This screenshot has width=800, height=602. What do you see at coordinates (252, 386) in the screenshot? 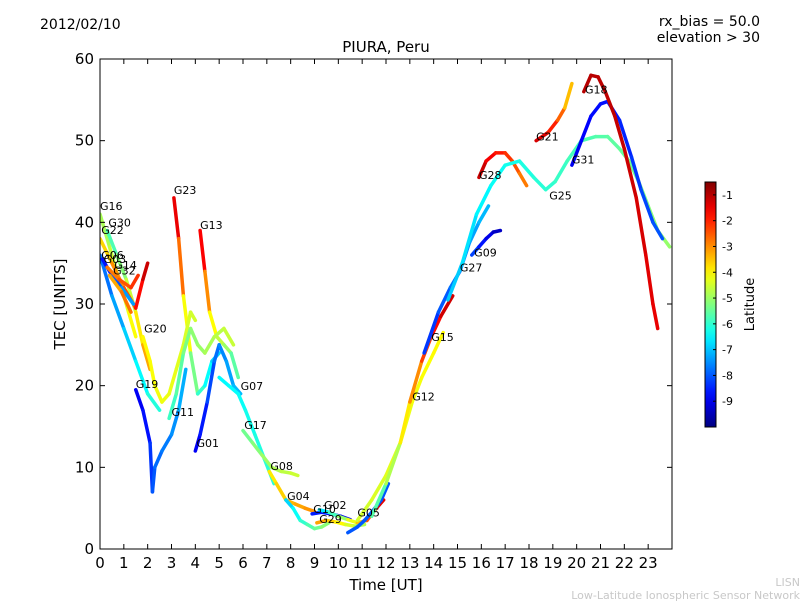
I see `satellite-label: G07` at bounding box center [252, 386].